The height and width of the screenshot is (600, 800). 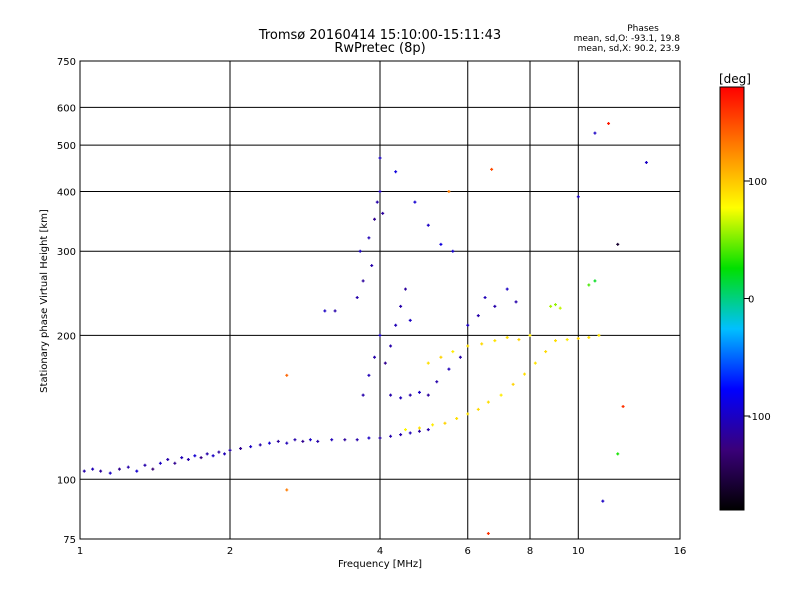 What do you see at coordinates (66, 480) in the screenshot?
I see `y-tick-label: 100` at bounding box center [66, 480].